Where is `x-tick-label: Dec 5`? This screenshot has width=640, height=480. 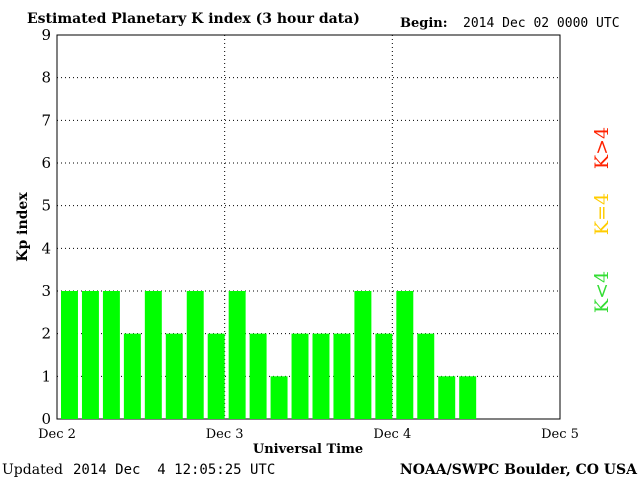 x-tick-label: Dec 5 is located at coordinates (560, 434).